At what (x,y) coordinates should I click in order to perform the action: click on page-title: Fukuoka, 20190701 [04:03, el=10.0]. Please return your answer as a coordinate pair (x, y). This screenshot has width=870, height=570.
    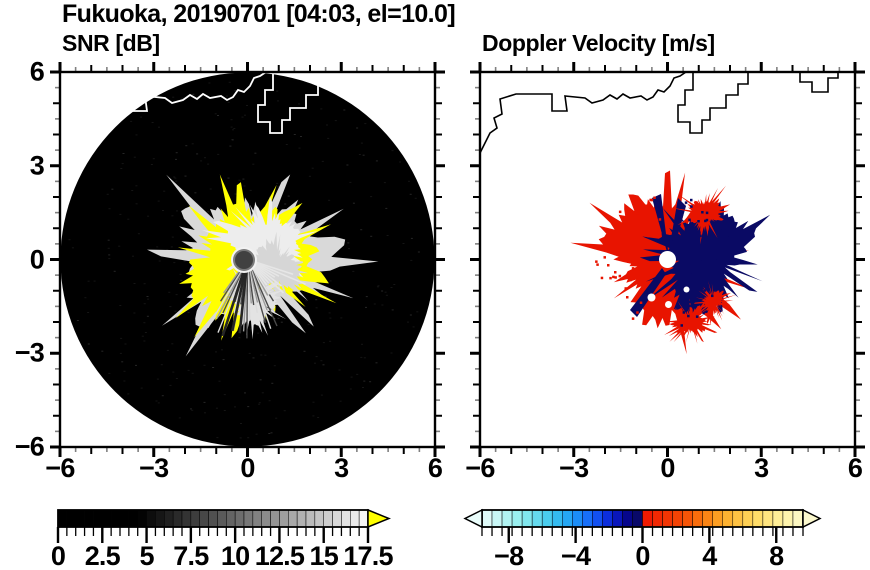
    Looking at the image, I should click on (259, 14).